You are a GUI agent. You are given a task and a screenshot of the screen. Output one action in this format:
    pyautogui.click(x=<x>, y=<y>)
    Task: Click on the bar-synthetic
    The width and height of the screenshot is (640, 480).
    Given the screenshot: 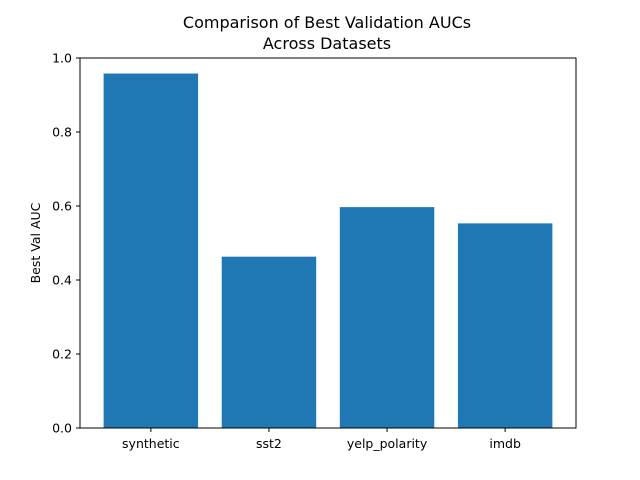 What is the action you would take?
    pyautogui.click(x=151, y=250)
    